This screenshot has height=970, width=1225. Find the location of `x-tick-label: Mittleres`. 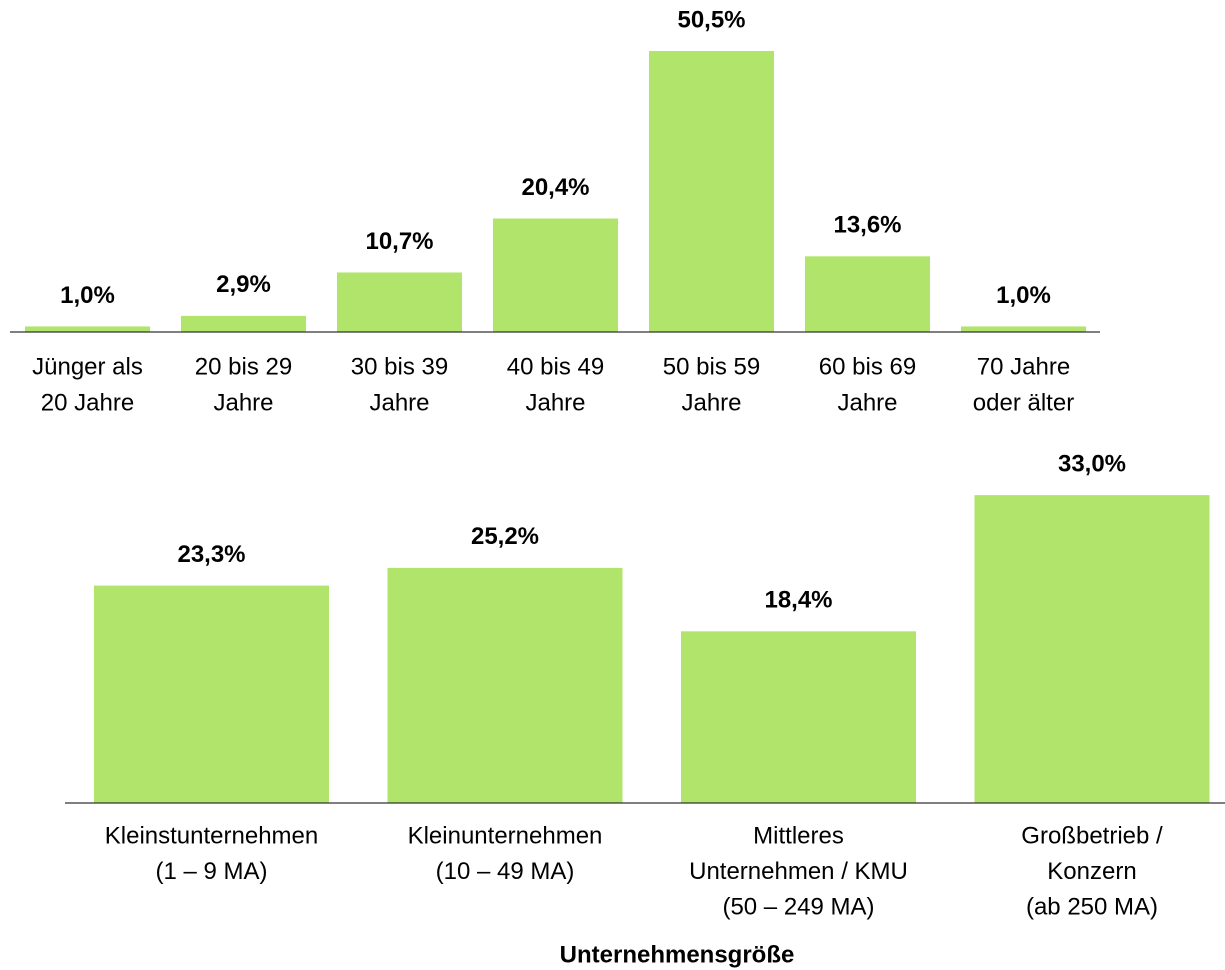

x-tick-label: Mittleres is located at coordinates (798, 835).